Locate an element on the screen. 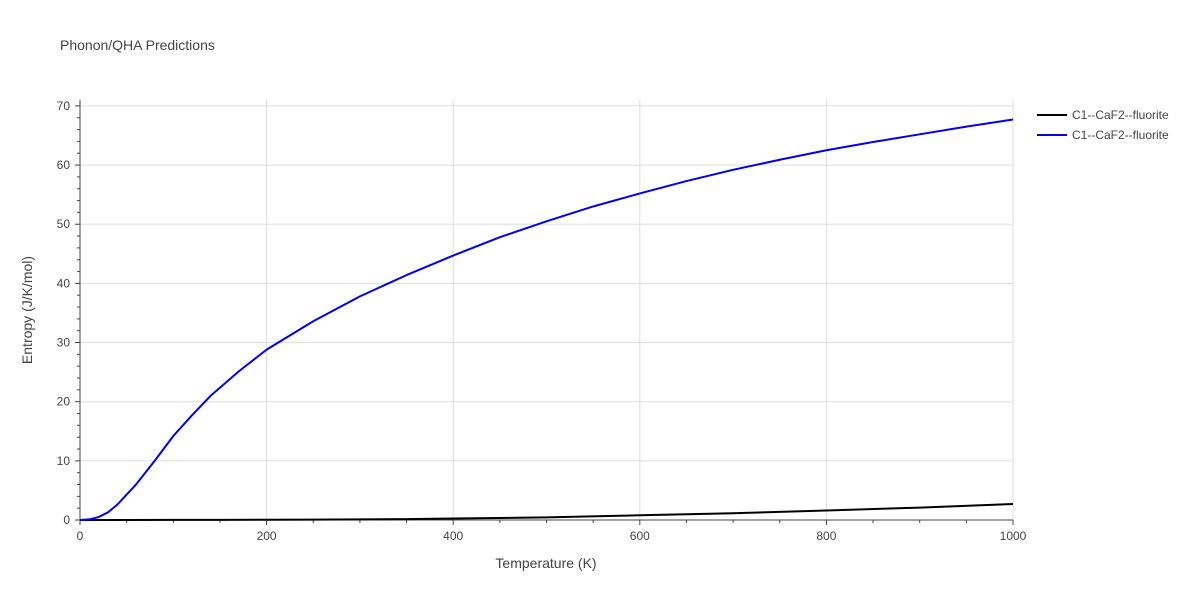  x-tick-label: 400 is located at coordinates (453, 536).